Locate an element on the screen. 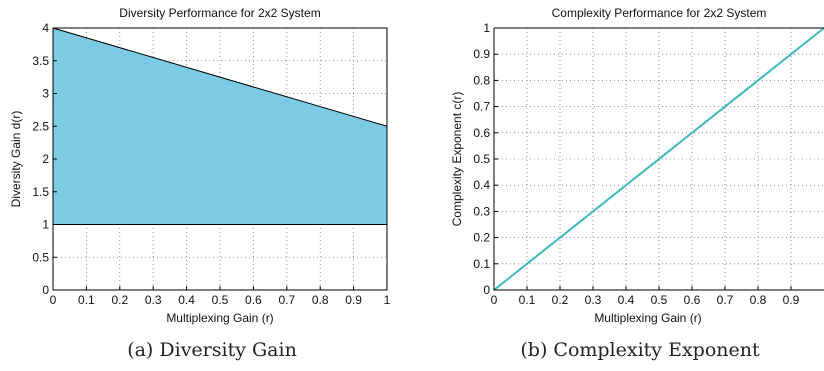 This screenshot has width=824, height=371. y-tick-label: 0.1 is located at coordinates (481, 264).